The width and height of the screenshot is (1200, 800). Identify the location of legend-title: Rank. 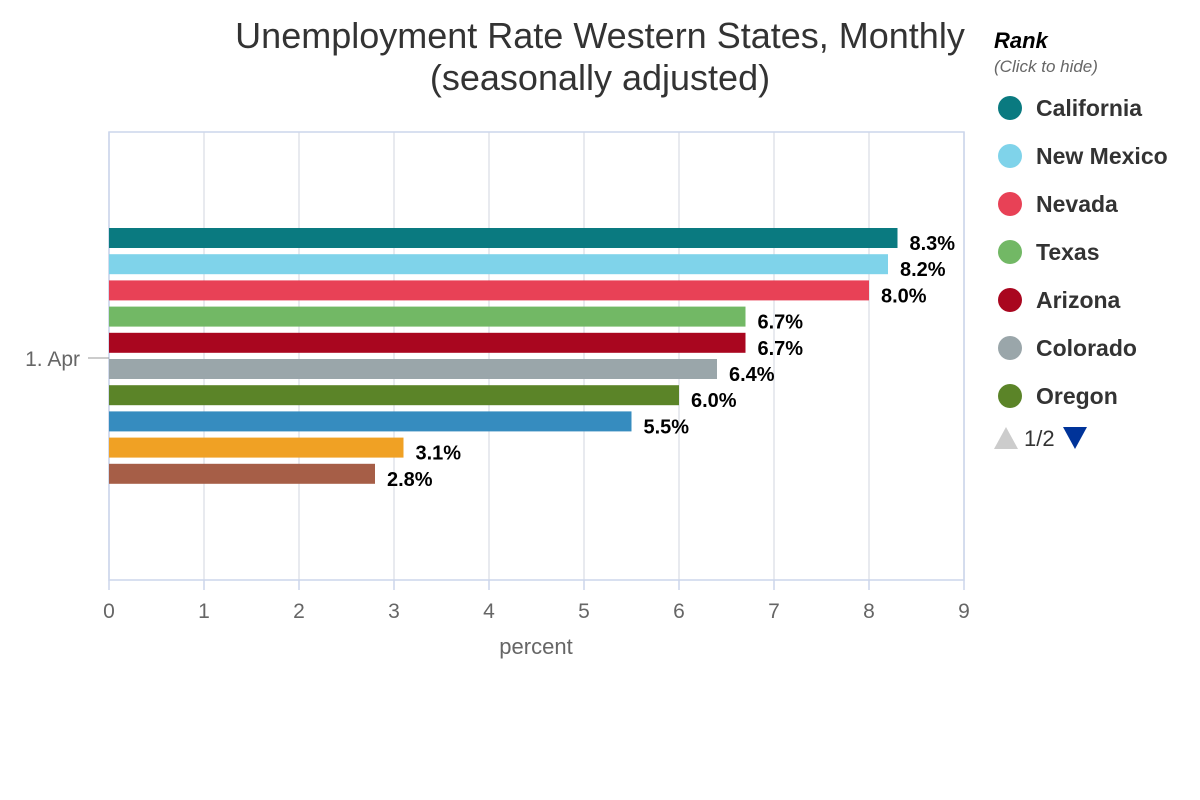
(1022, 40).